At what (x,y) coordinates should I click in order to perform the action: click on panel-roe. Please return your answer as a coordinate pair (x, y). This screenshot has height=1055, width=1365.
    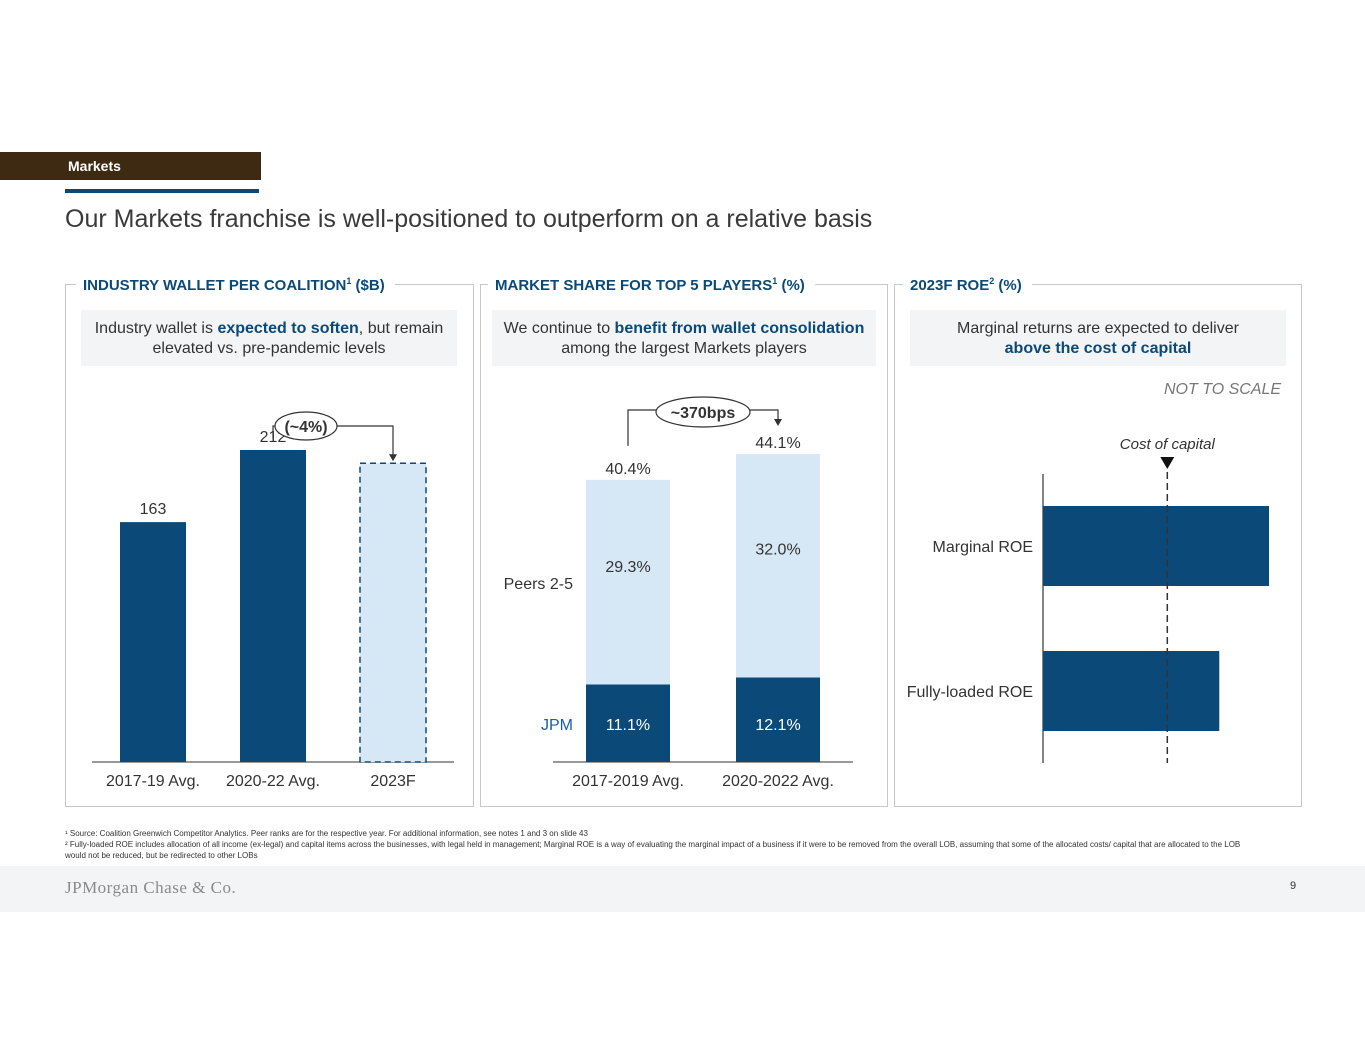
    Looking at the image, I should click on (1098, 545).